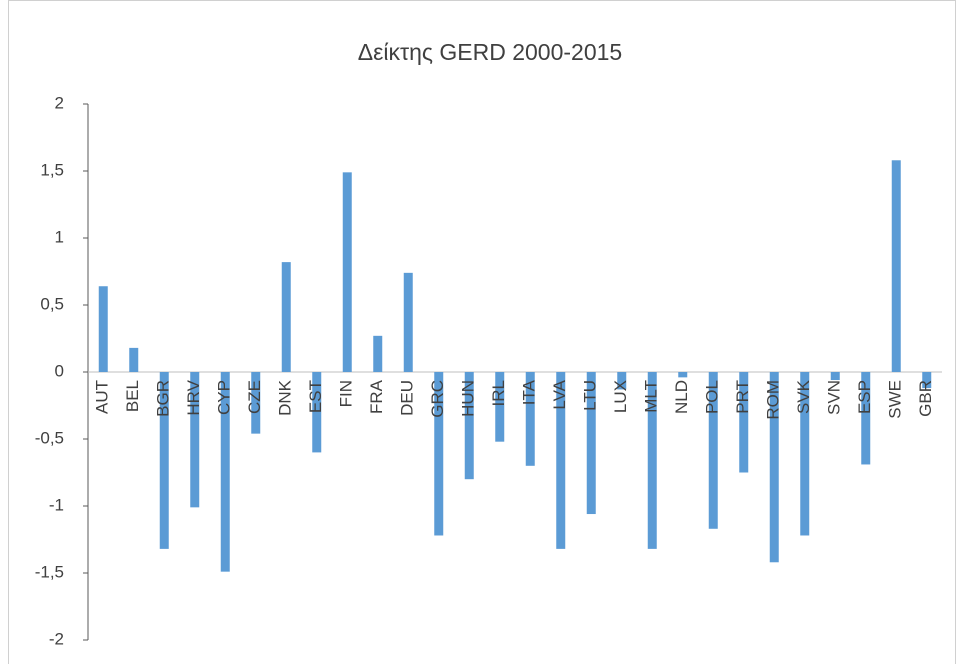 Image resolution: width=957 pixels, height=664 pixels. I want to click on x-tick-label: HUN, so click(468, 398).